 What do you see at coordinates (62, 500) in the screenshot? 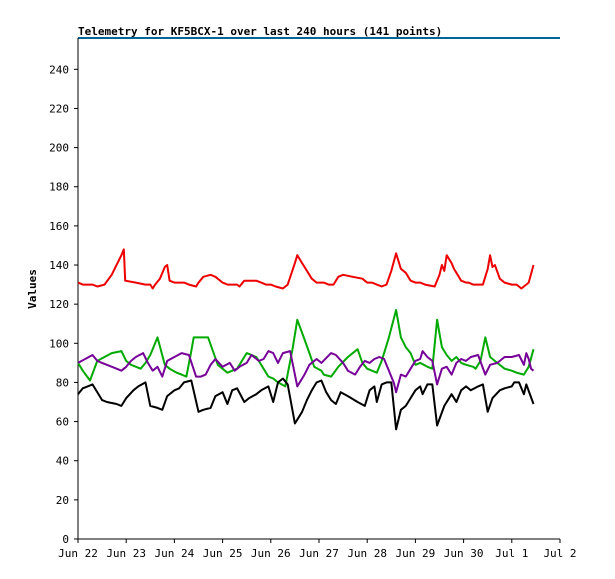
I see `y-tick-label: 20` at bounding box center [62, 500].